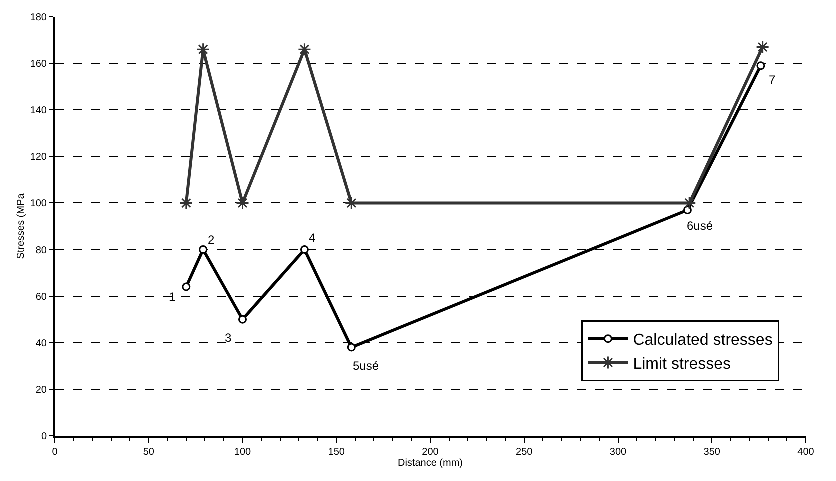 This screenshot has height=481, width=836. What do you see at coordinates (312, 238) in the screenshot?
I see `annotation: 4` at bounding box center [312, 238].